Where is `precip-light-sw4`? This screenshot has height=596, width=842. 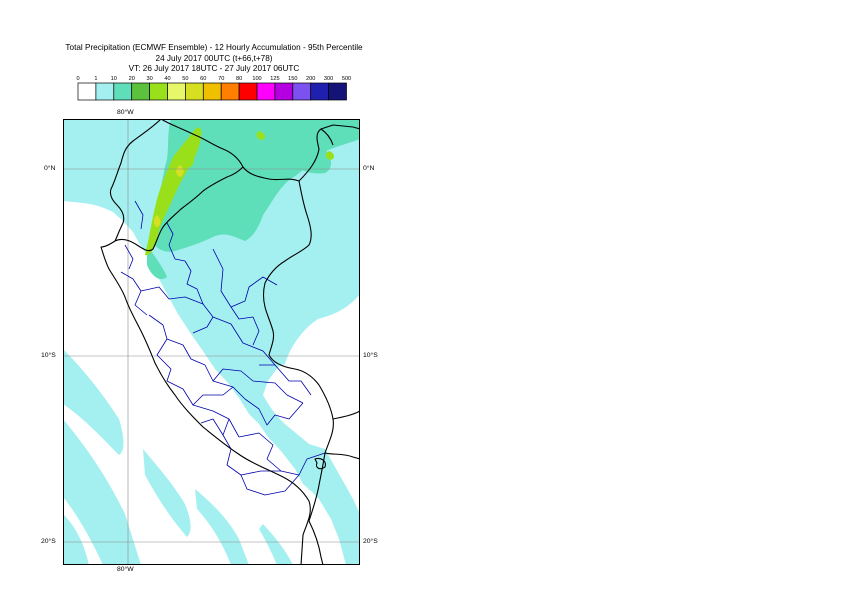 precip-light-sw4 is located at coordinates (222, 527).